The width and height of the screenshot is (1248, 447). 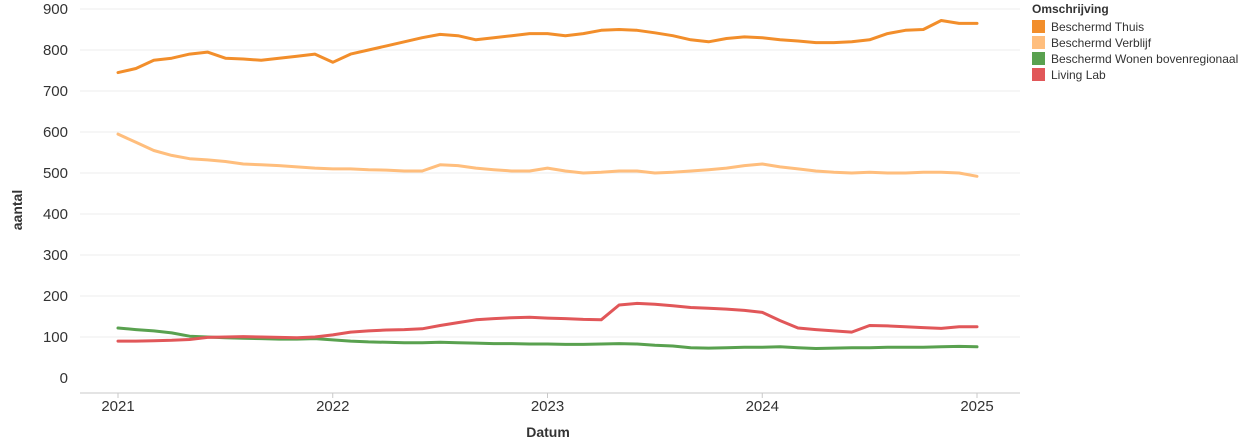 What do you see at coordinates (17, 210) in the screenshot?
I see `y-axis-title: aantal` at bounding box center [17, 210].